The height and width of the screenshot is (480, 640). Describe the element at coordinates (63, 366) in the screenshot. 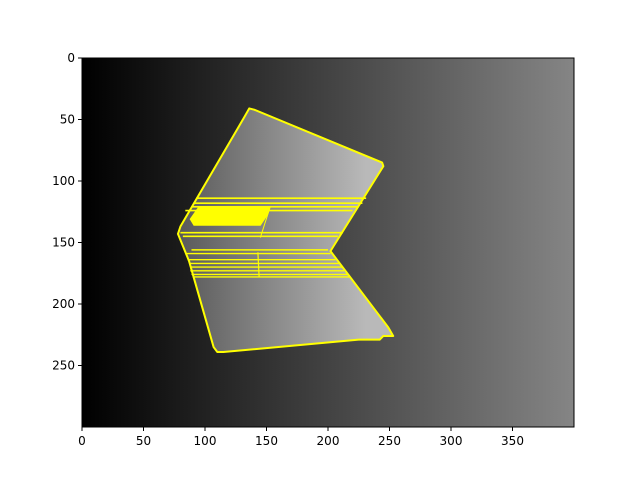

I see `y-tick-label: 250` at that location.